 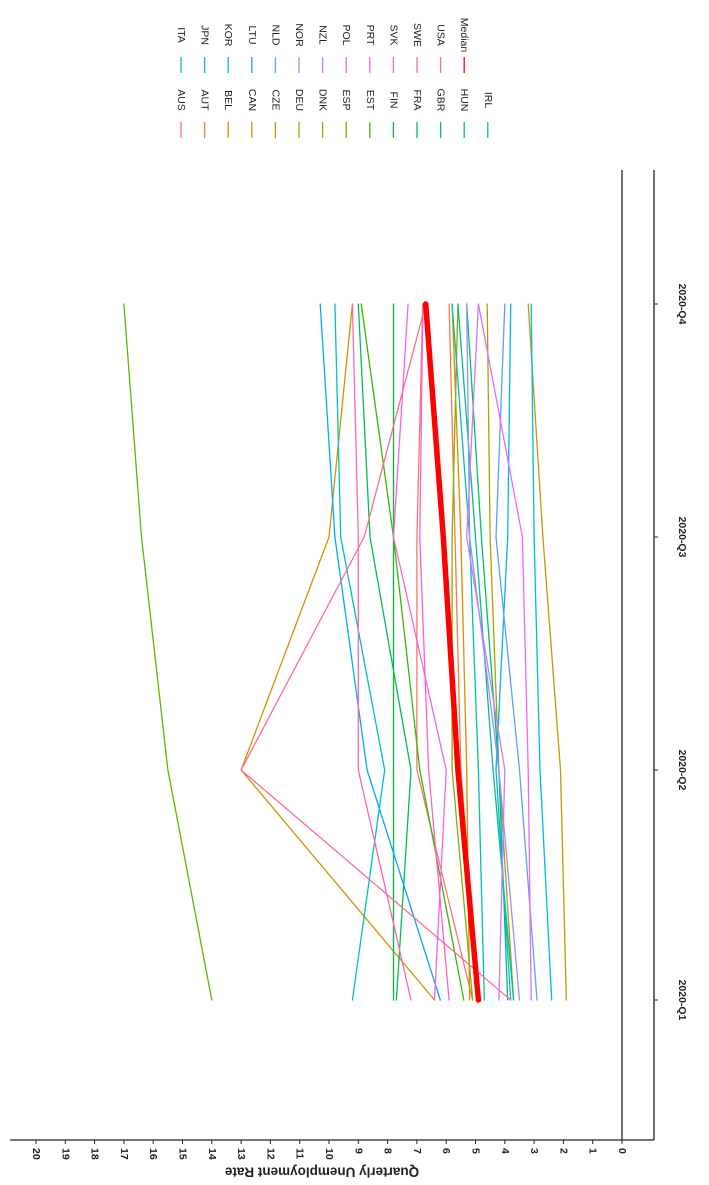 What do you see at coordinates (346, 34) in the screenshot?
I see `legend-label-pol: POL` at bounding box center [346, 34].